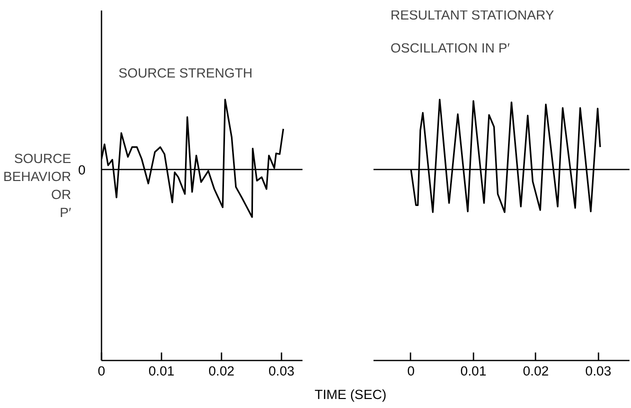  Describe the element at coordinates (37, 185) in the screenshot. I see `y-axis-title: SOURCE BEHAVIOR OR P′` at that location.